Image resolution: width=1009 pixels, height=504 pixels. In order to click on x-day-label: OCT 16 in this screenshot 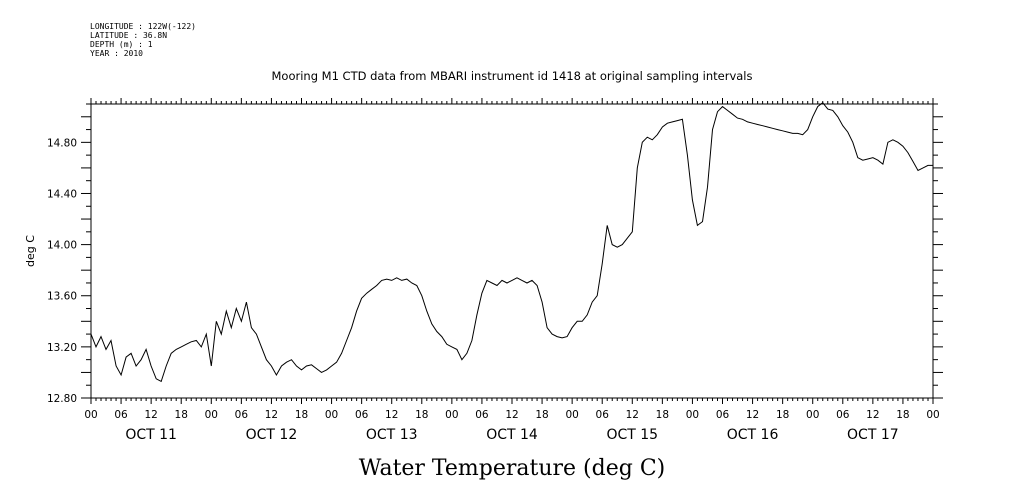, I will do `click(753, 435)`.